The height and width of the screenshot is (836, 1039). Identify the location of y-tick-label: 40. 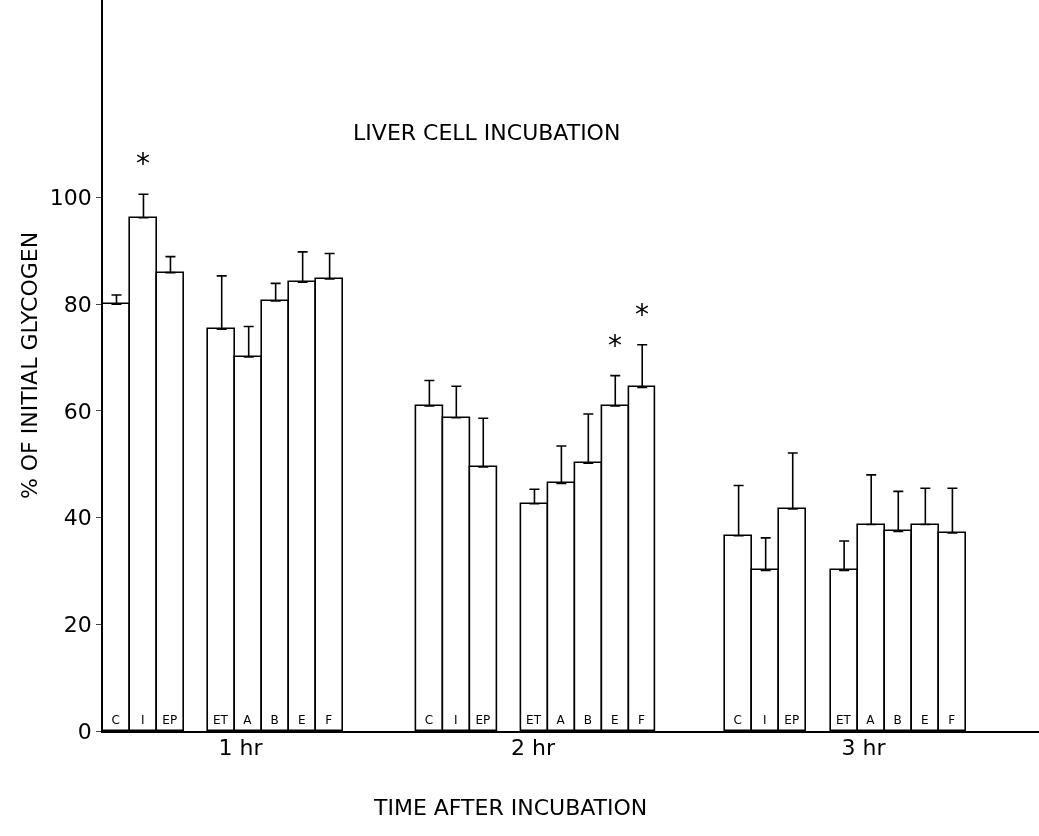
(77, 518).